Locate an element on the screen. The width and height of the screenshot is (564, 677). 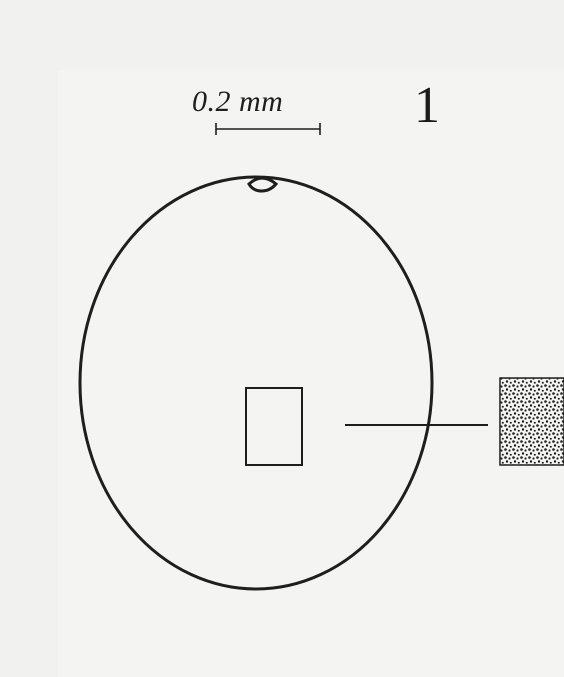
detail-region-marker is located at coordinates (274, 426).